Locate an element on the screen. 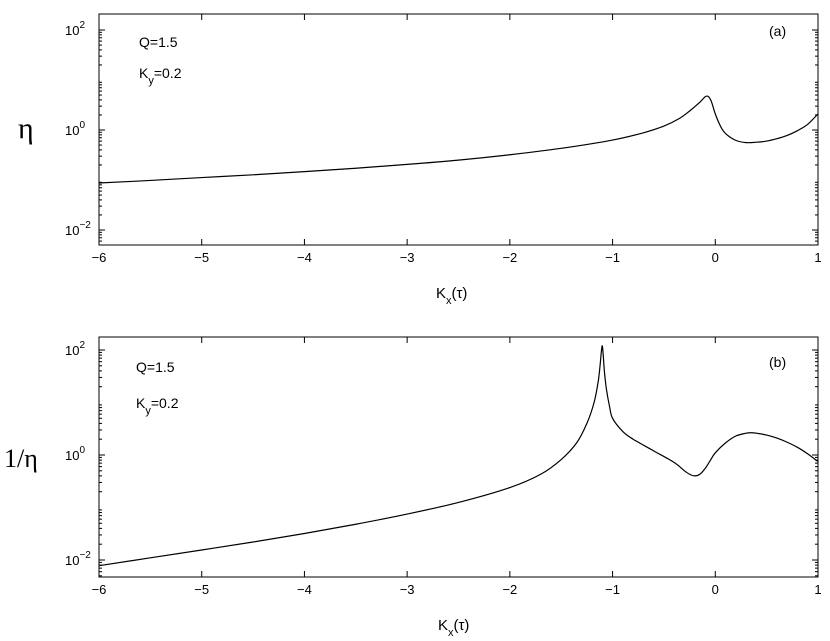 Image resolution: width=830 pixels, height=641 pixels. x-tick-label-b: −2 is located at coordinates (509, 589).